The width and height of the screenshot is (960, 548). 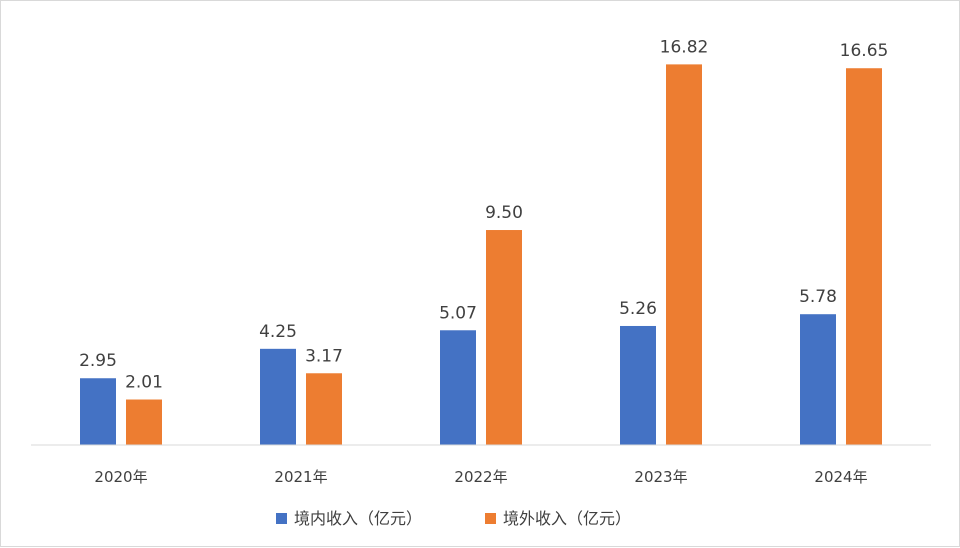 I want to click on x-axis-ticks: 2020年 2021年 2022年 2023年 2024年, so click(x=480, y=477).